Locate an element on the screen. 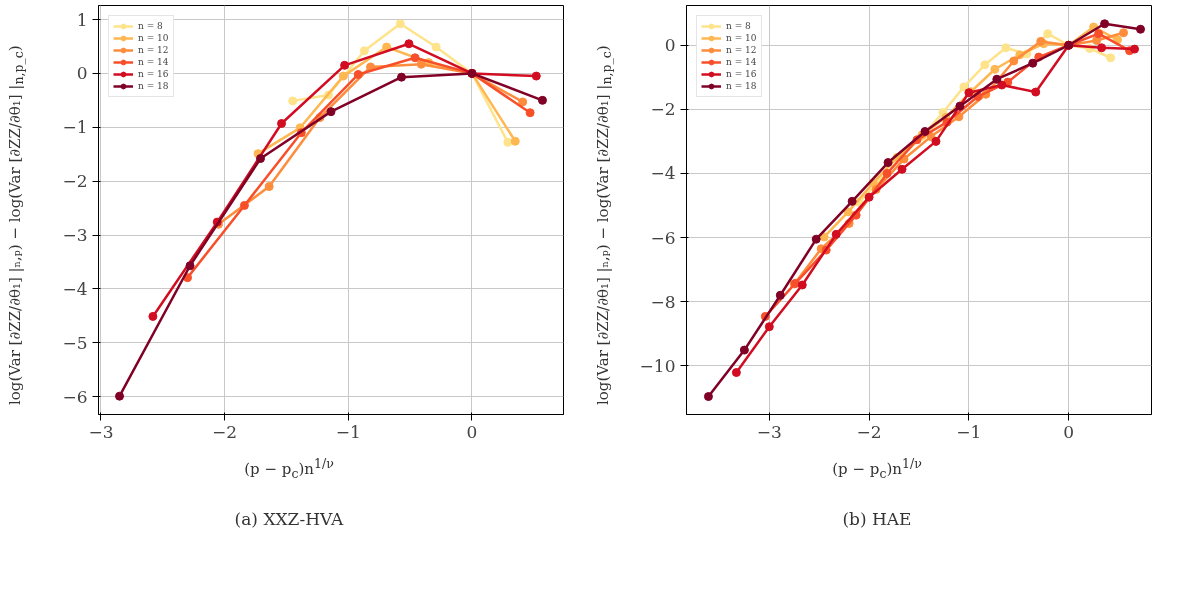 This screenshot has width=1203, height=599. y-tick-label: −1 is located at coordinates (75, 127).